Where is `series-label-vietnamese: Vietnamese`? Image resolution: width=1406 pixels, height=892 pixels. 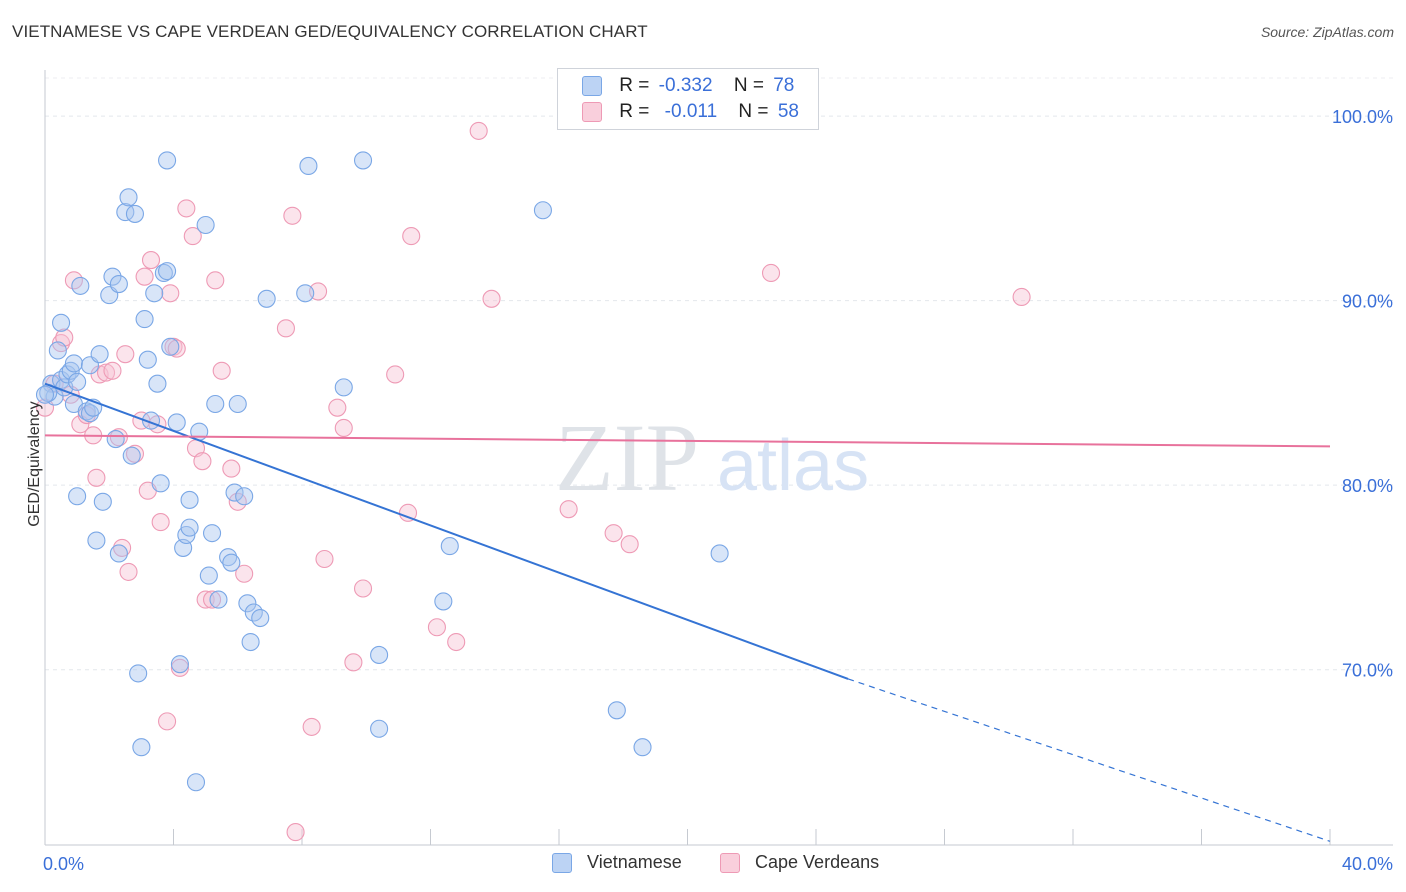
series-label-vietnamese: Vietnamese is located at coordinates (634, 862).